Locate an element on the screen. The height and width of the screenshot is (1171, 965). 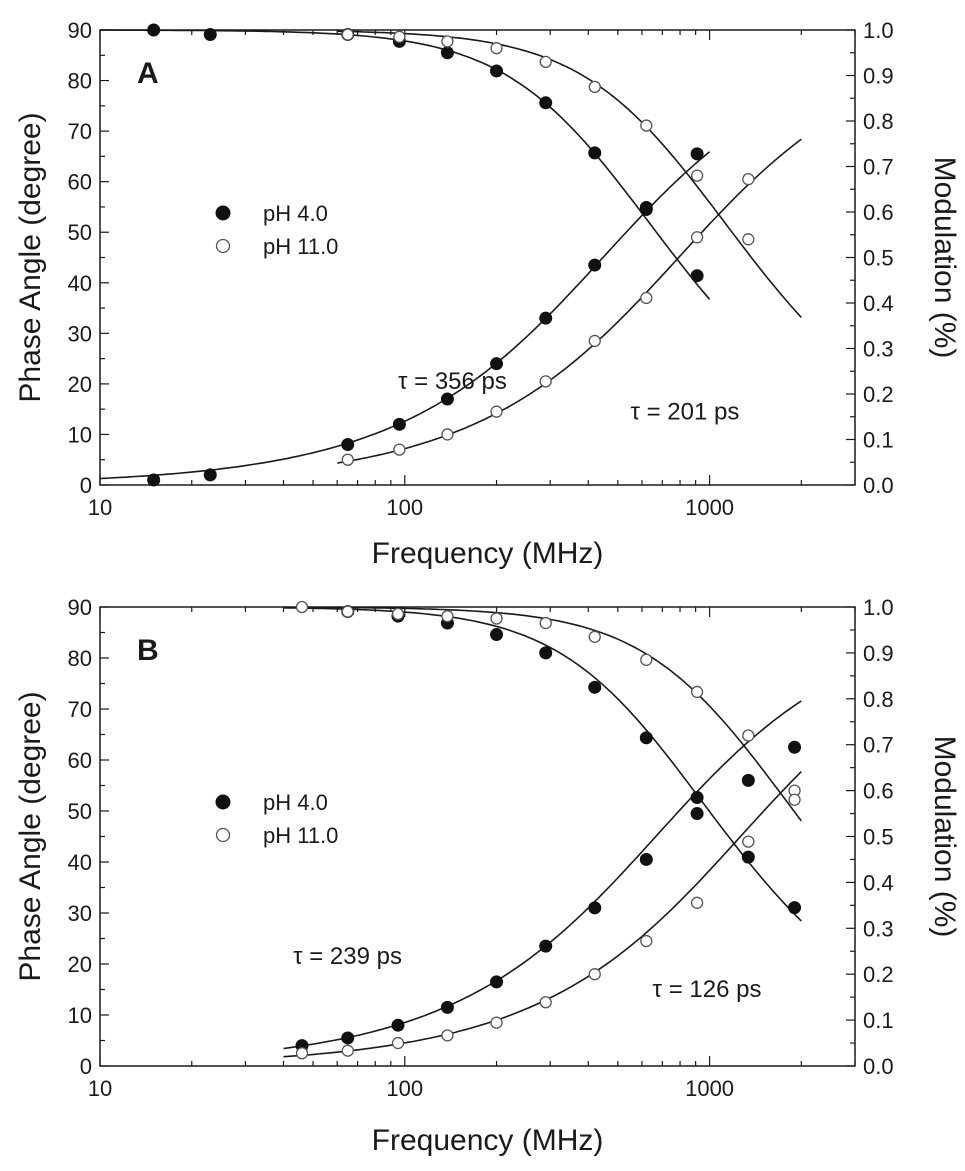
y-left-tick-label: 90 is located at coordinates (80, 607).